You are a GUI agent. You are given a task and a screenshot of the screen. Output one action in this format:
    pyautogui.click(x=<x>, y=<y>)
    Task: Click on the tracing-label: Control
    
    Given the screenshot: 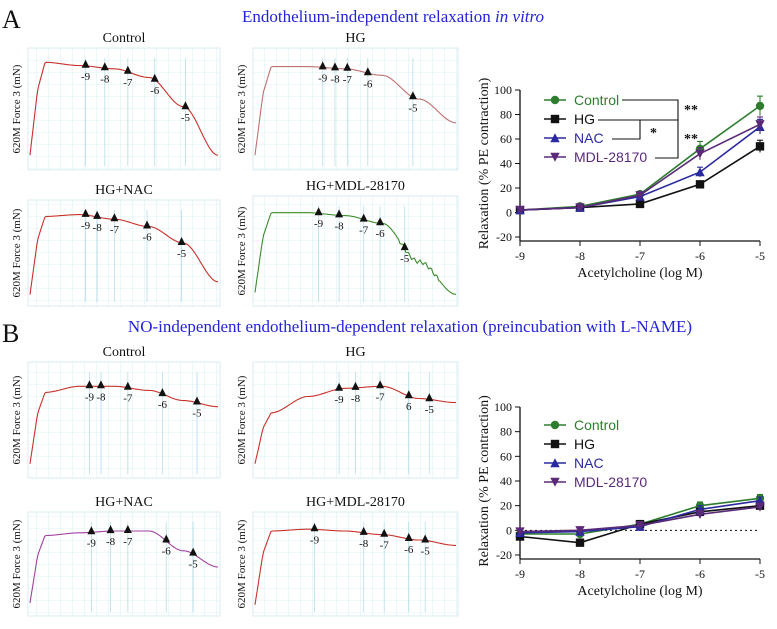 What is the action you would take?
    pyautogui.click(x=124, y=352)
    